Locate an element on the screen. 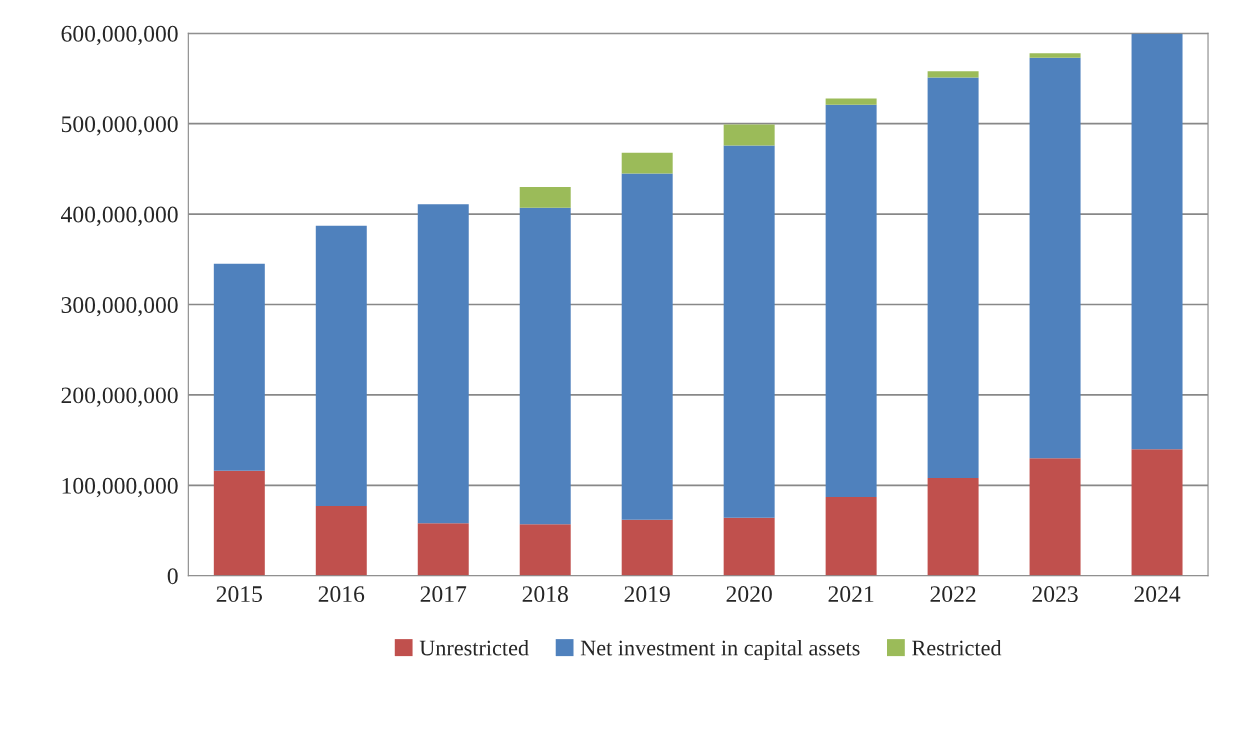  y-tick-label: 500,000,000 is located at coordinates (119, 126).